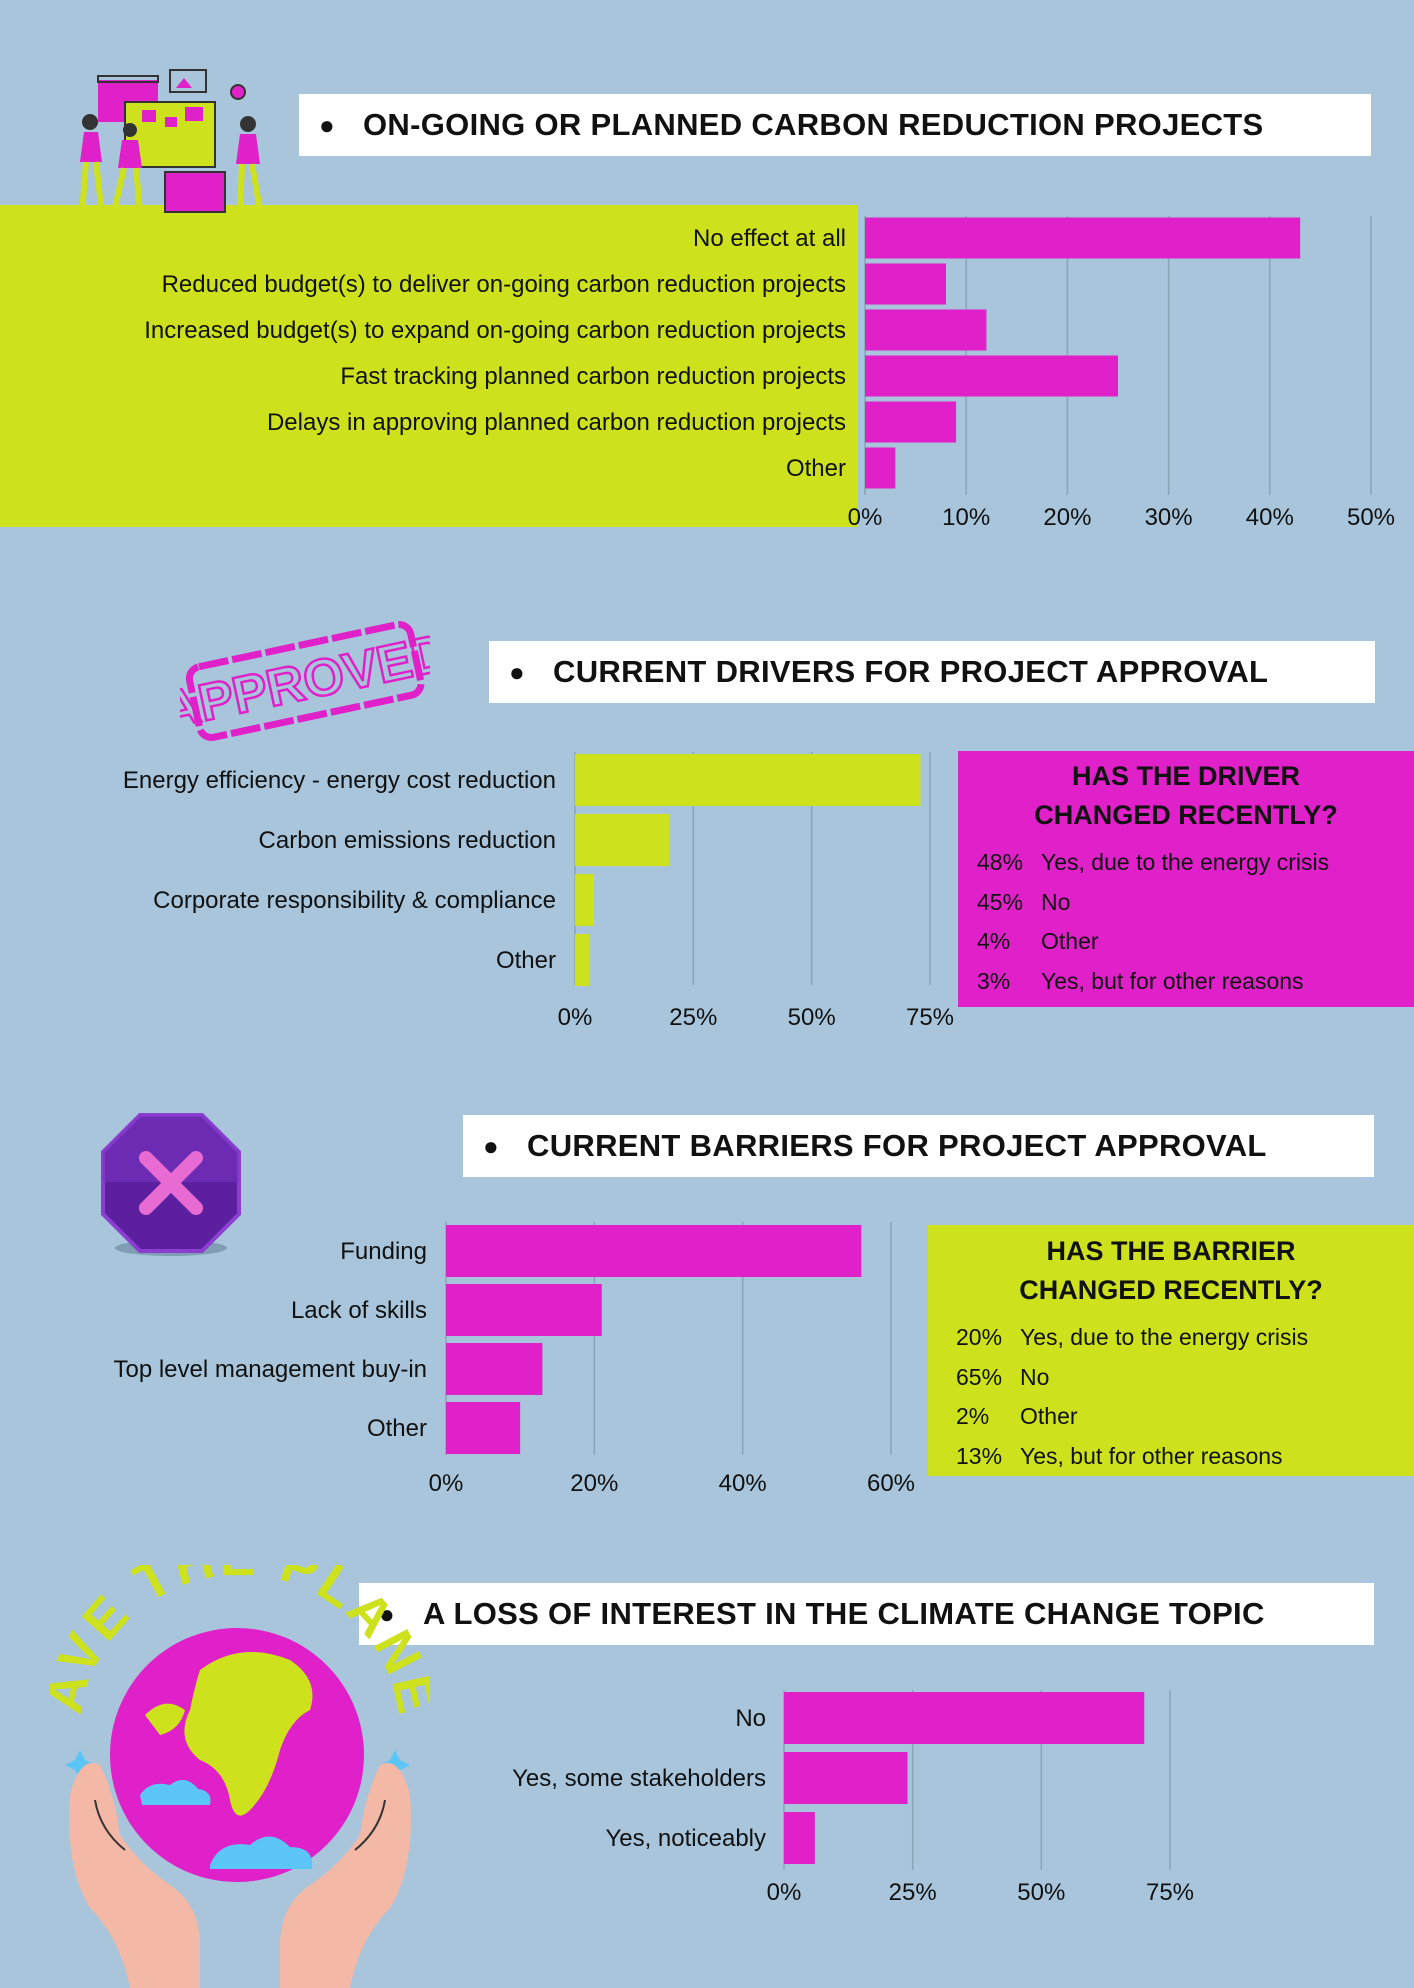  What do you see at coordinates (1170, 1892) in the screenshot?
I see `interest-tick-label: 75%` at bounding box center [1170, 1892].